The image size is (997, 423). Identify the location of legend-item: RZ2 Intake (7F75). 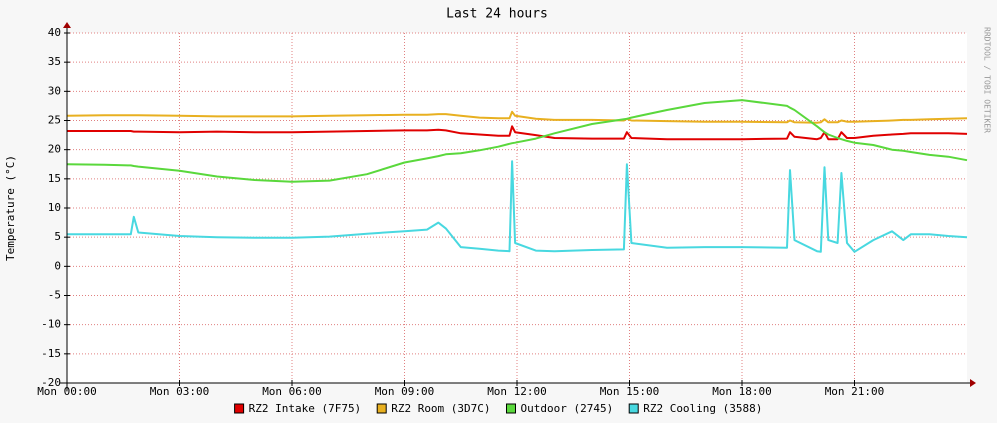
(298, 408).